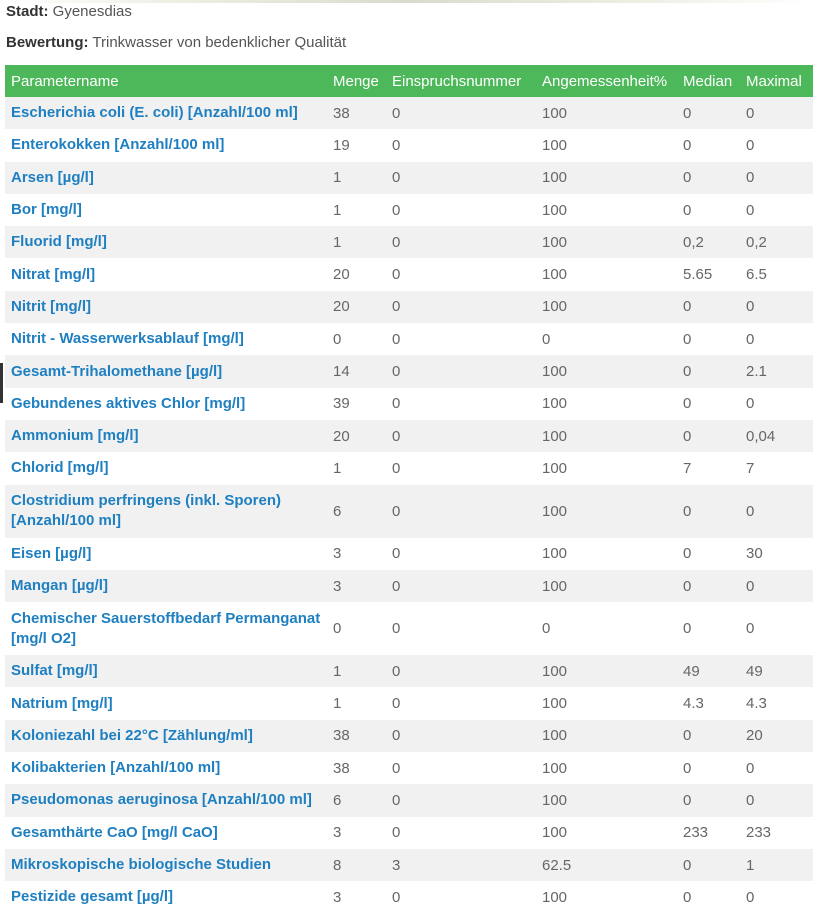  I want to click on parameter-name-link: Chlorid [mg/l], so click(60, 468).